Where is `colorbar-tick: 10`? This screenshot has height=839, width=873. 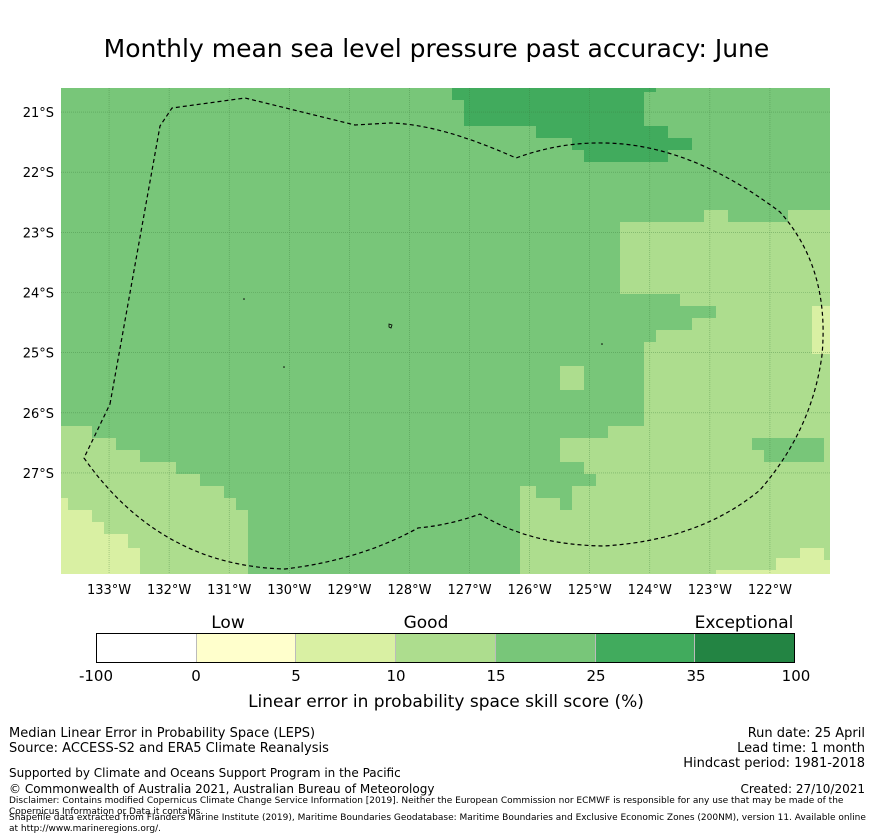
colorbar-tick: 10 is located at coordinates (396, 676).